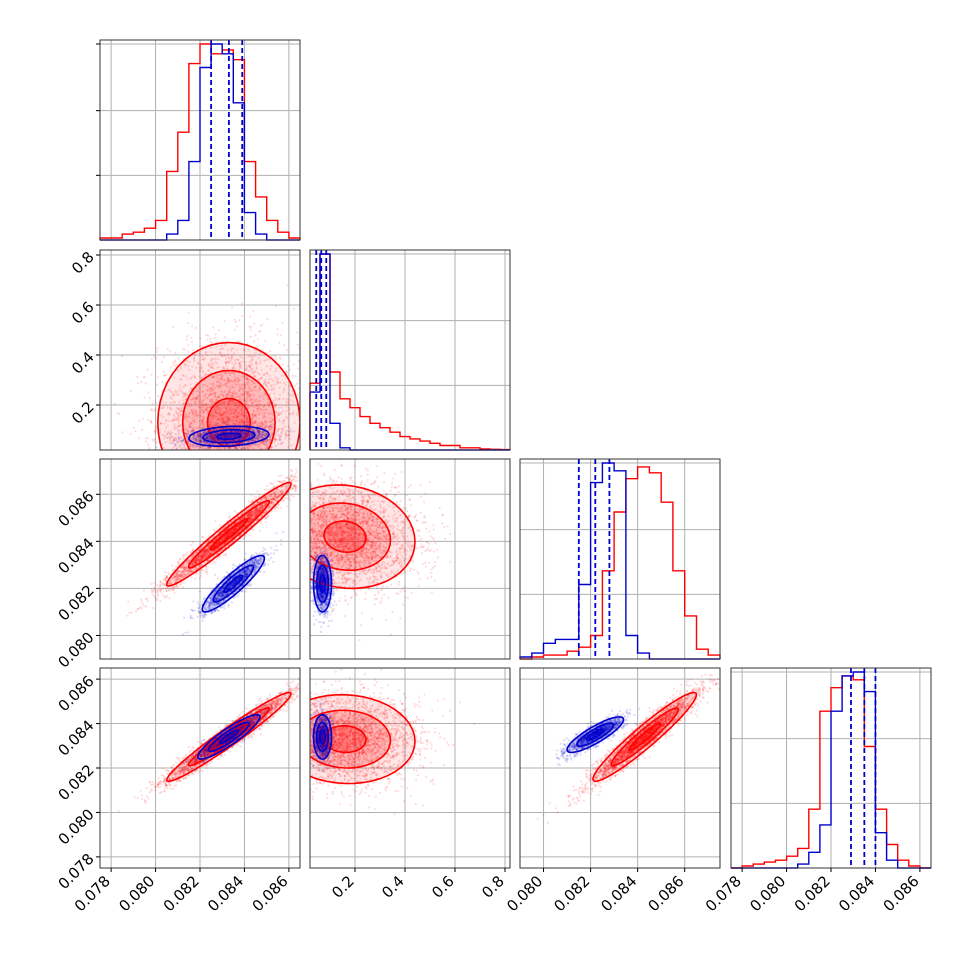 The width and height of the screenshot is (970, 970). I want to click on y-tick-label: 0.8, so click(83, 263).